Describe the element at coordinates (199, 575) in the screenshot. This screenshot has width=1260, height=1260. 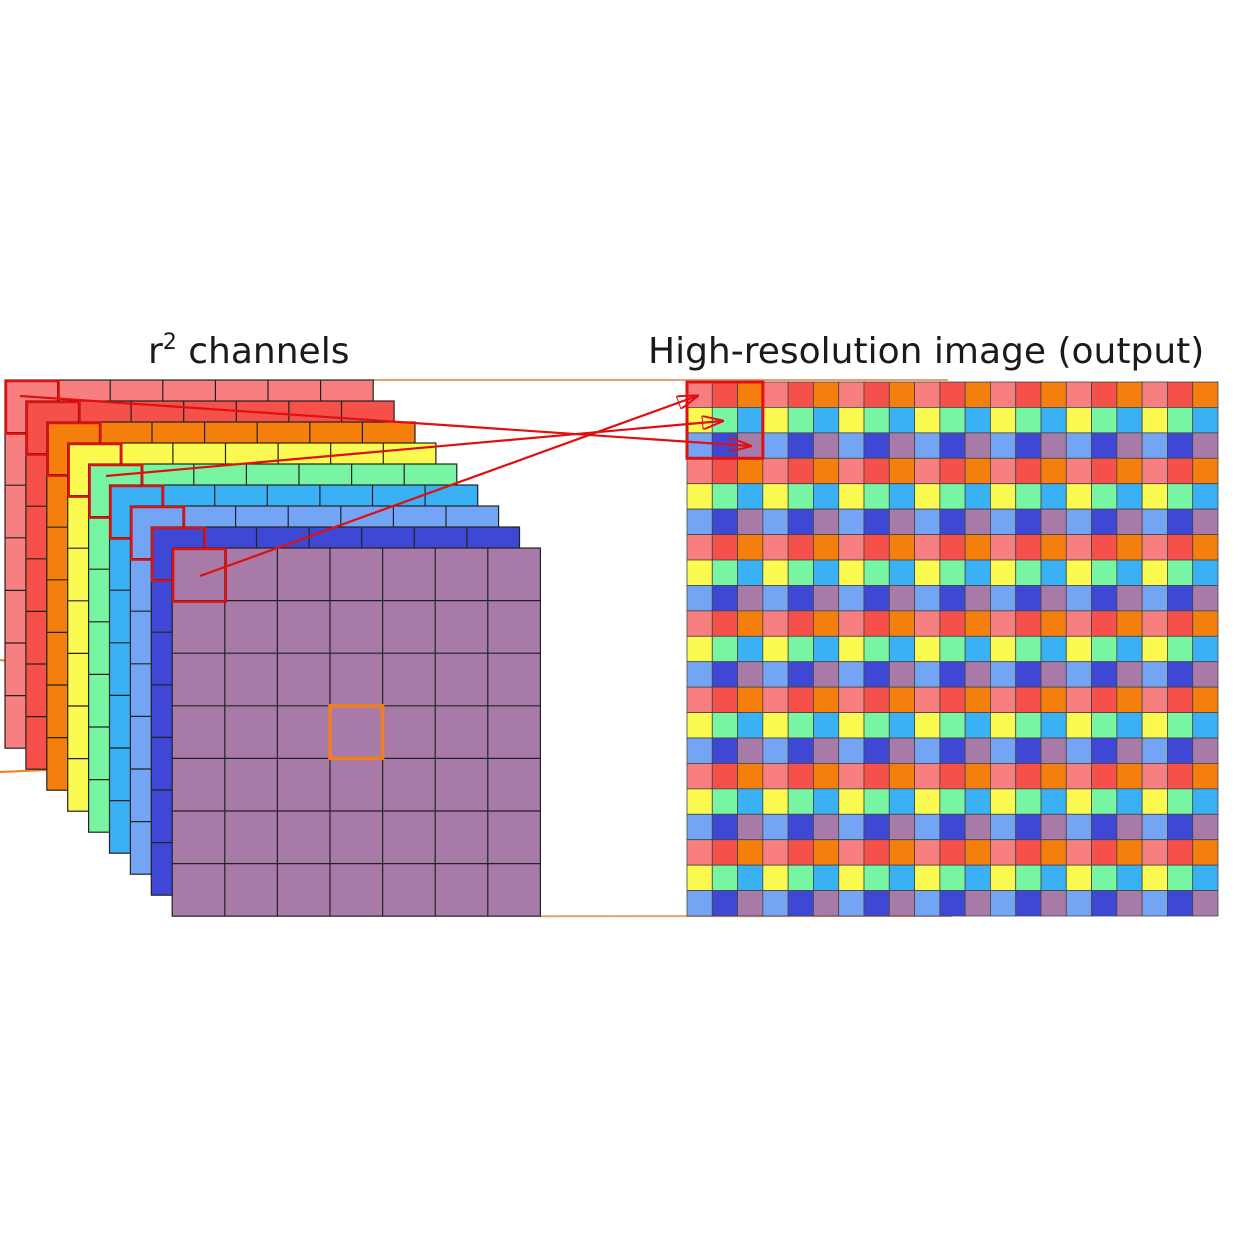
I see `channel-first-cell-outline` at that location.